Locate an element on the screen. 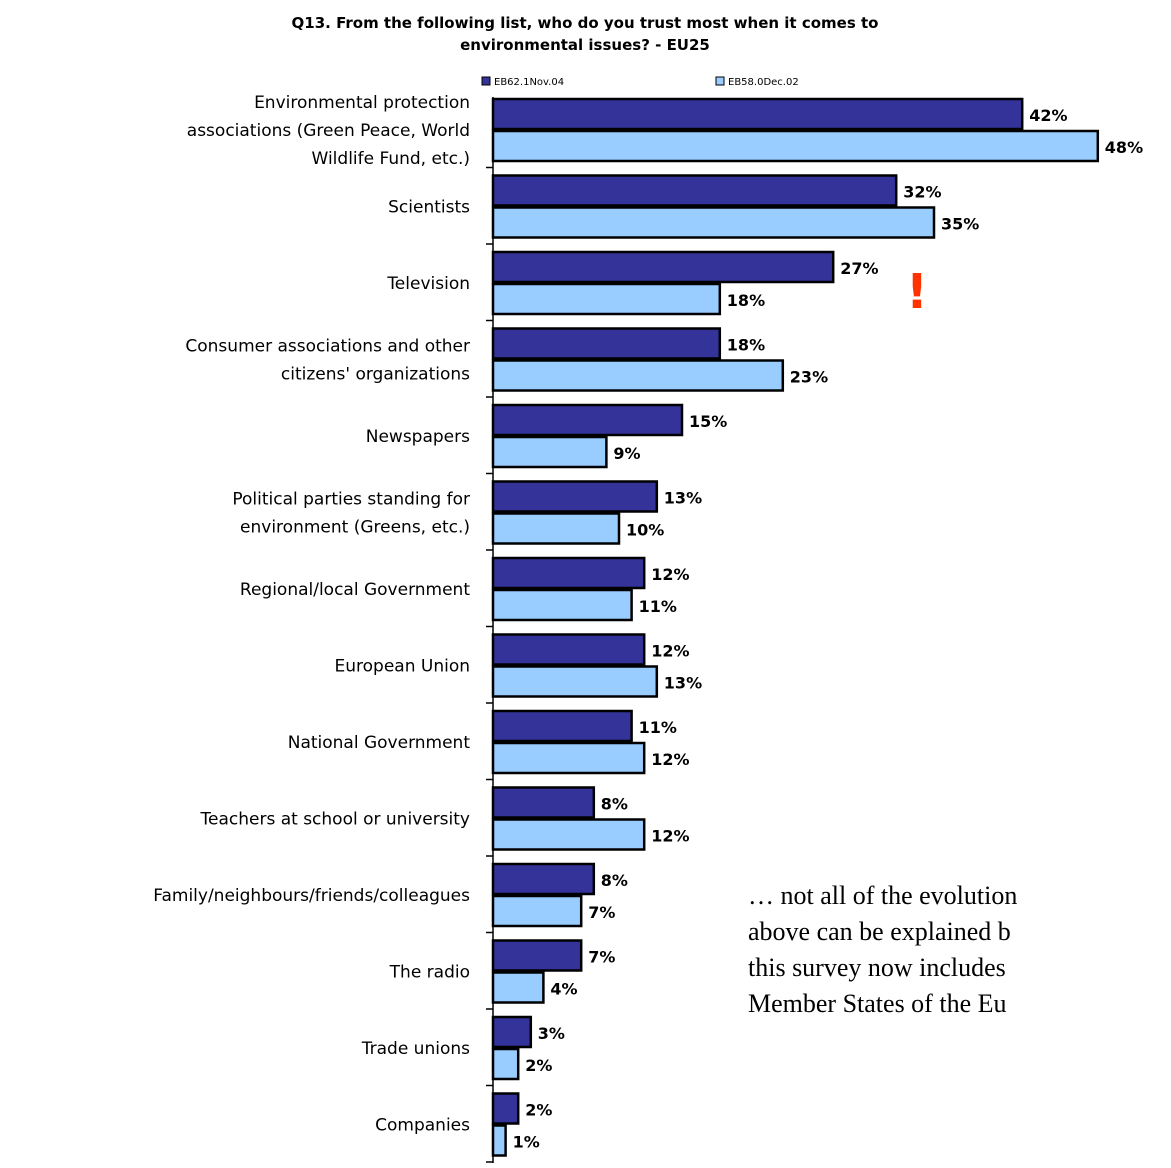 This screenshot has height=1168, width=1171. category-label: Newspapers is located at coordinates (418, 437).